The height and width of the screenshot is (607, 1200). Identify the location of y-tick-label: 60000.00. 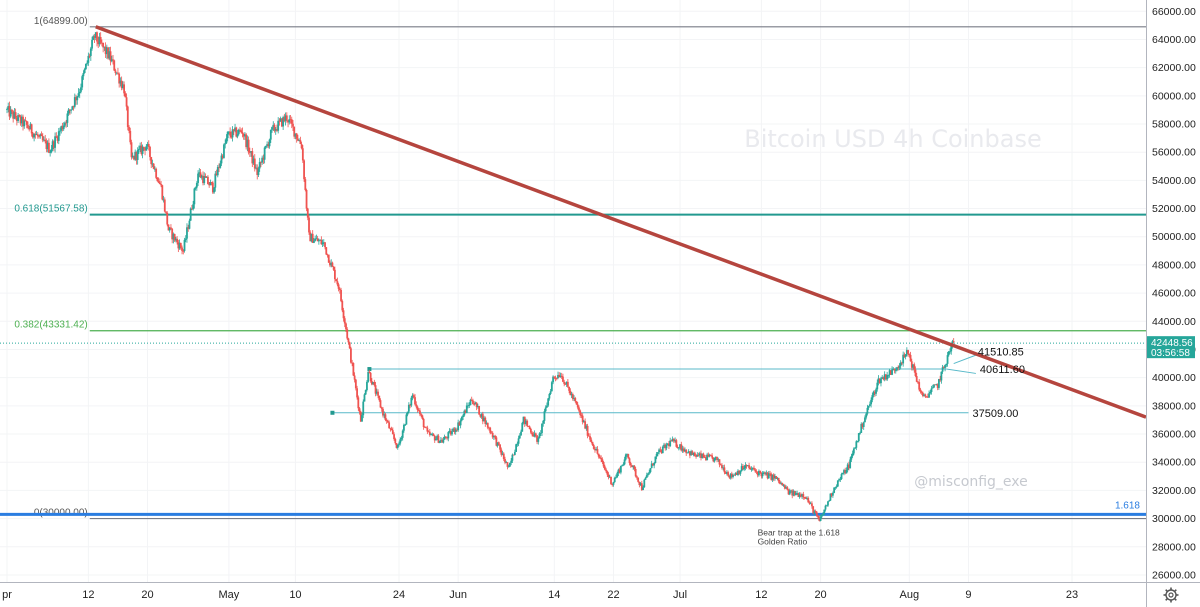
(1174, 96).